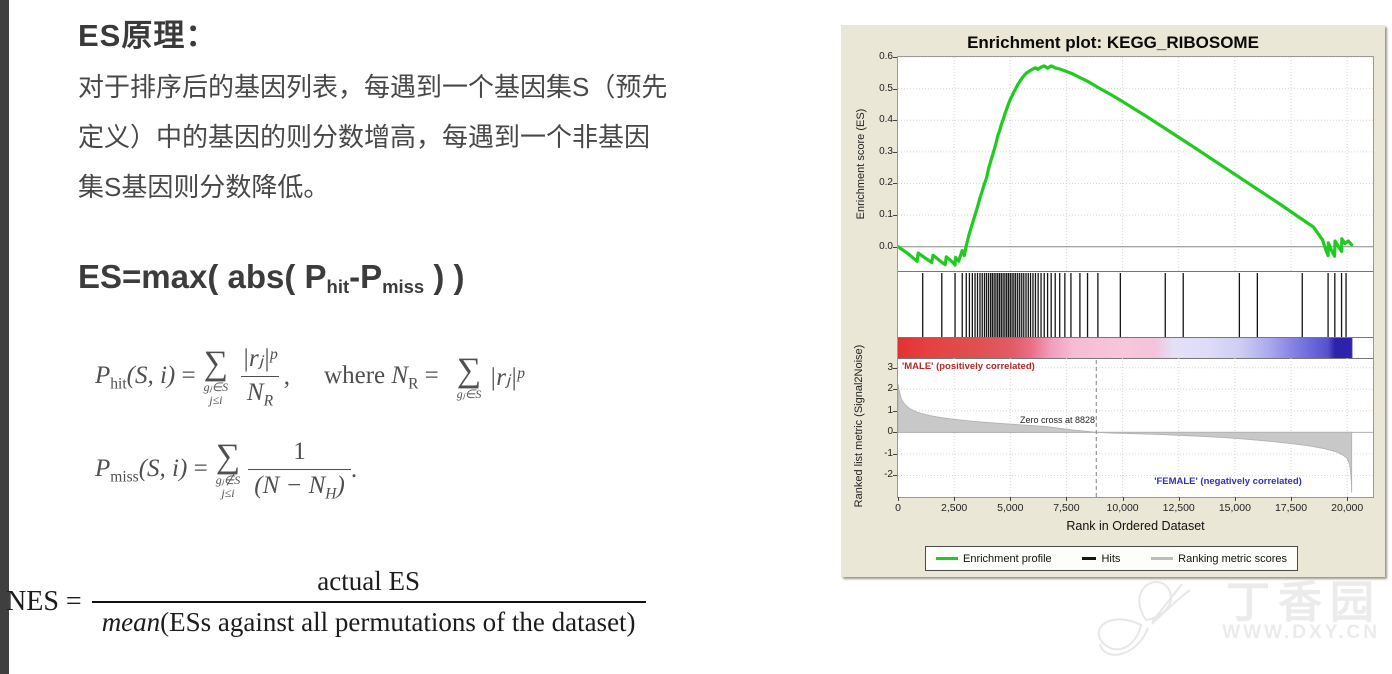  What do you see at coordinates (886, 183) in the screenshot?
I see `es-y-tick-label: 0.2` at bounding box center [886, 183].